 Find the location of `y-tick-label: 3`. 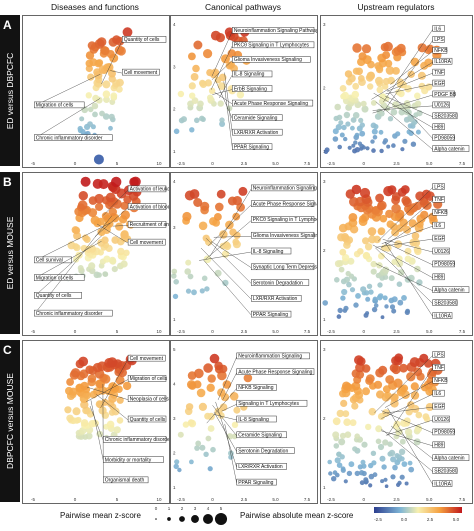

y-tick-label: 3 is located at coordinates (324, 24).